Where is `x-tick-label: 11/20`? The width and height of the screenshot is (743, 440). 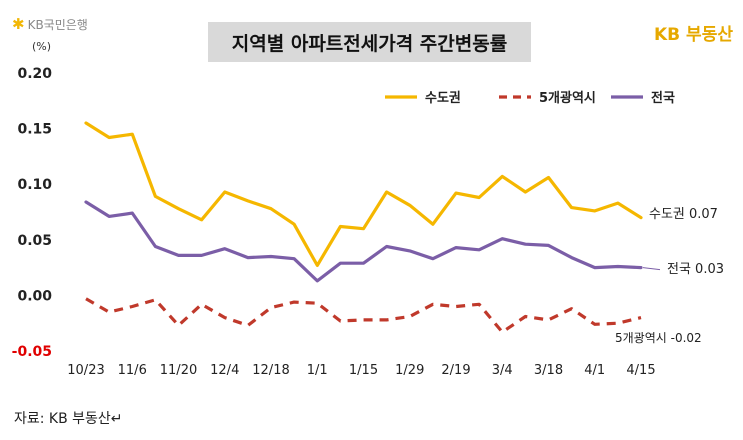
x-tick-label: 11/20 is located at coordinates (178, 370).